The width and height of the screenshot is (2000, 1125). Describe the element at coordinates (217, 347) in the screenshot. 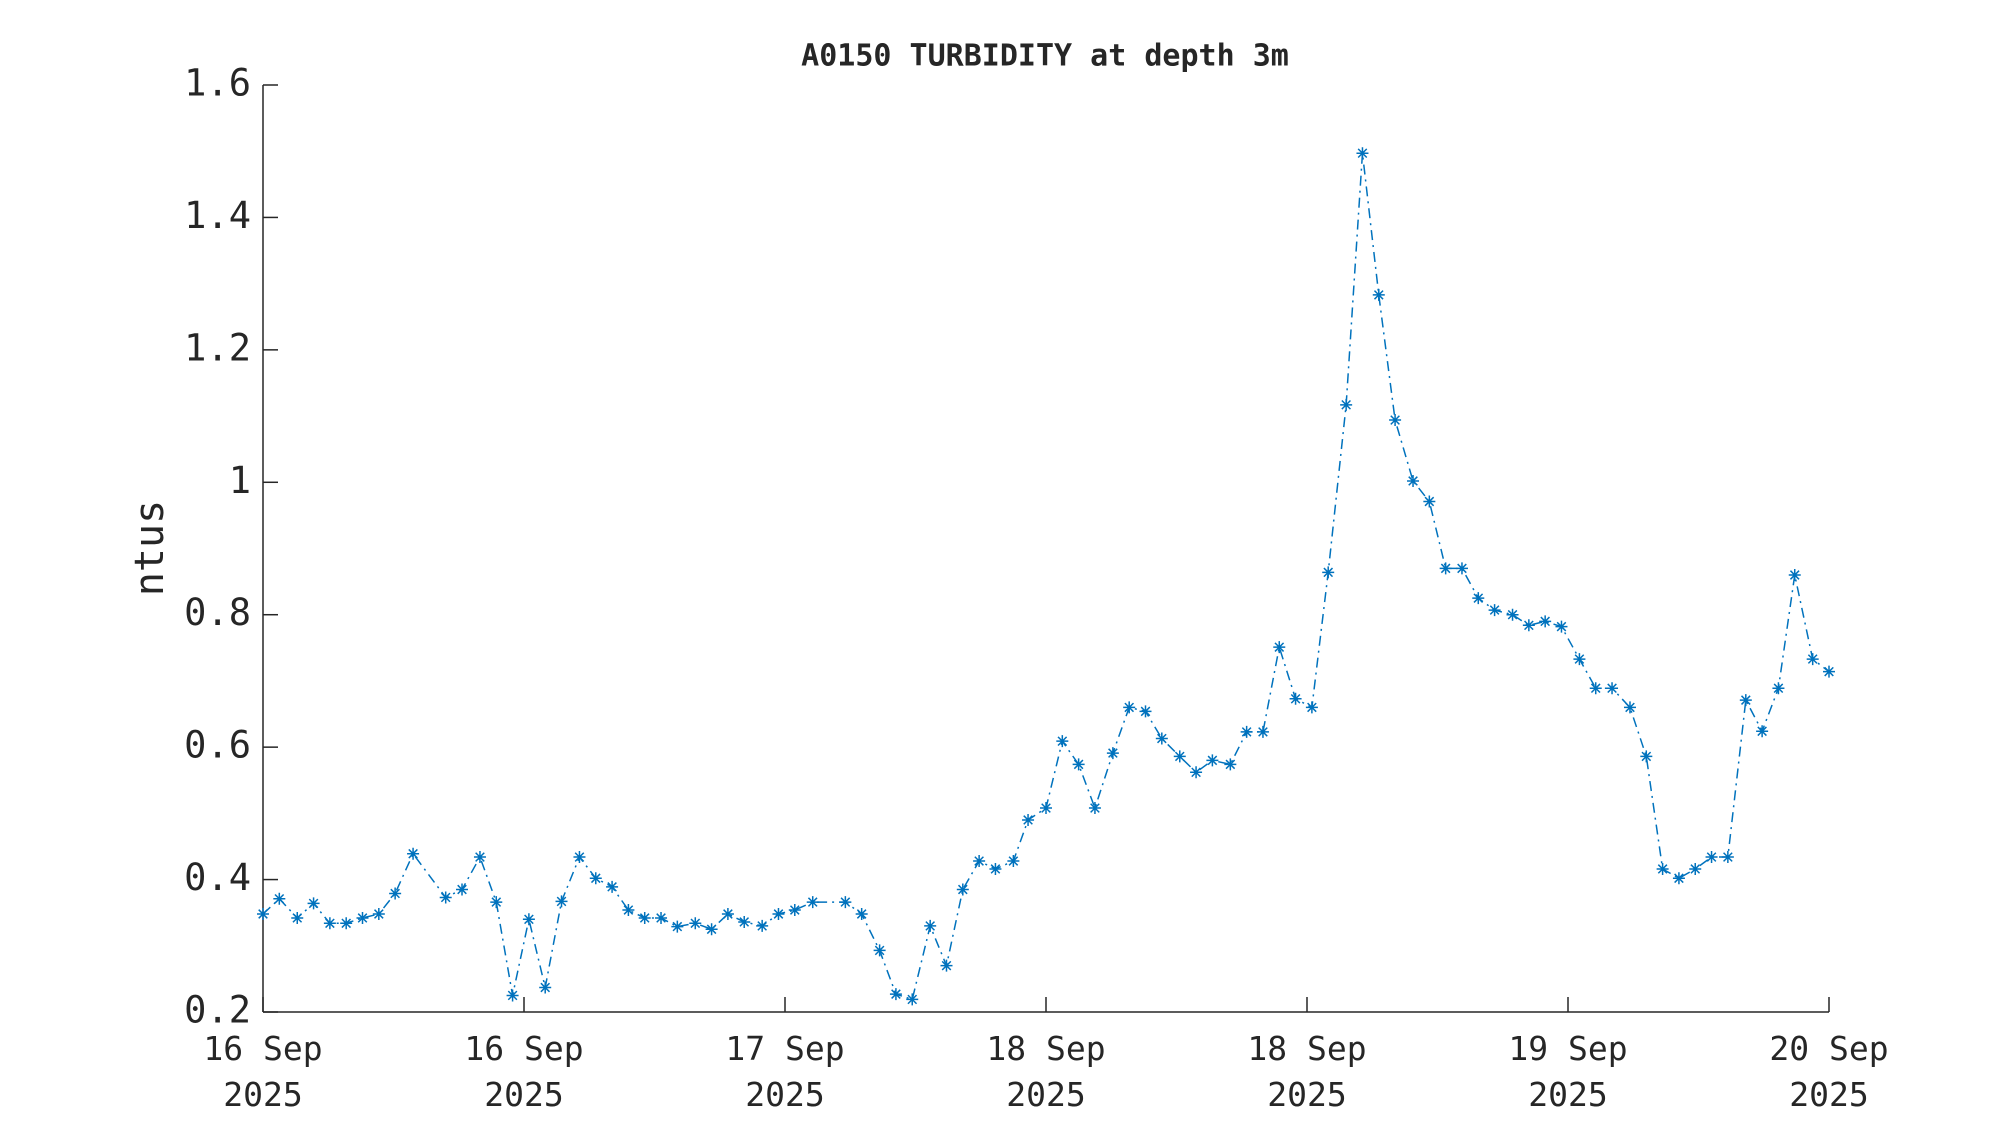

I see `y-tick-label: 1.2` at that location.